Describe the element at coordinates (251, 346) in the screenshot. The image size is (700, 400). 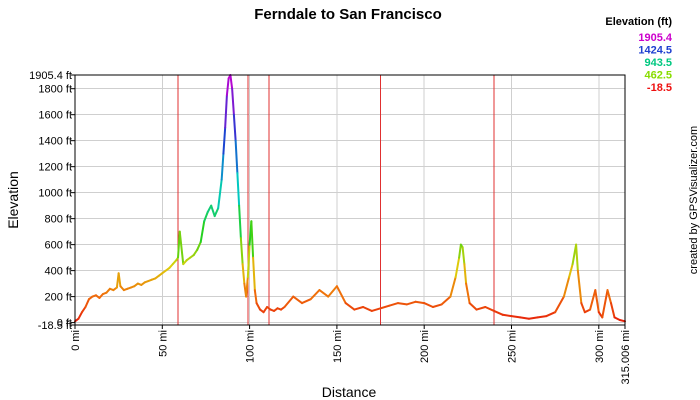
I see `x-tick-label: 100 mi` at that location.